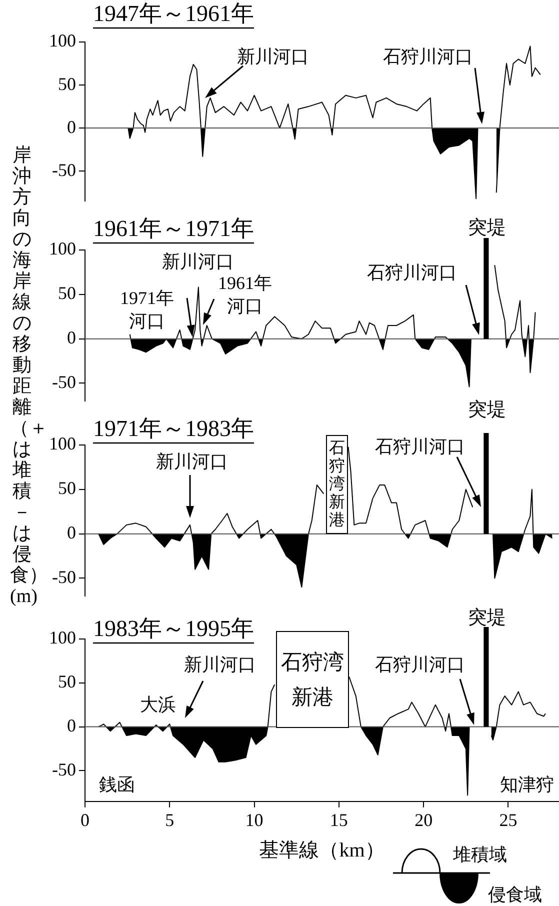 This screenshot has height=906, width=559. What do you see at coordinates (85, 820) in the screenshot?
I see `x-tick-label: 0` at bounding box center [85, 820].